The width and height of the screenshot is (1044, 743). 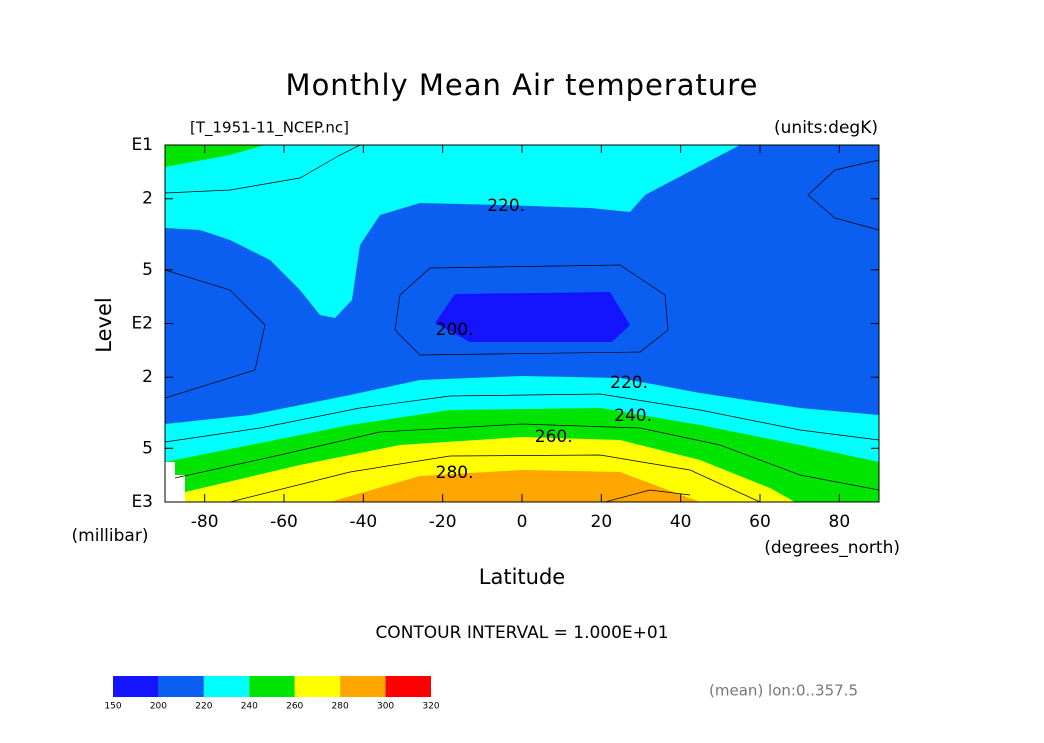 What do you see at coordinates (158, 707) in the screenshot?
I see `colorbar-label: 200` at bounding box center [158, 707].